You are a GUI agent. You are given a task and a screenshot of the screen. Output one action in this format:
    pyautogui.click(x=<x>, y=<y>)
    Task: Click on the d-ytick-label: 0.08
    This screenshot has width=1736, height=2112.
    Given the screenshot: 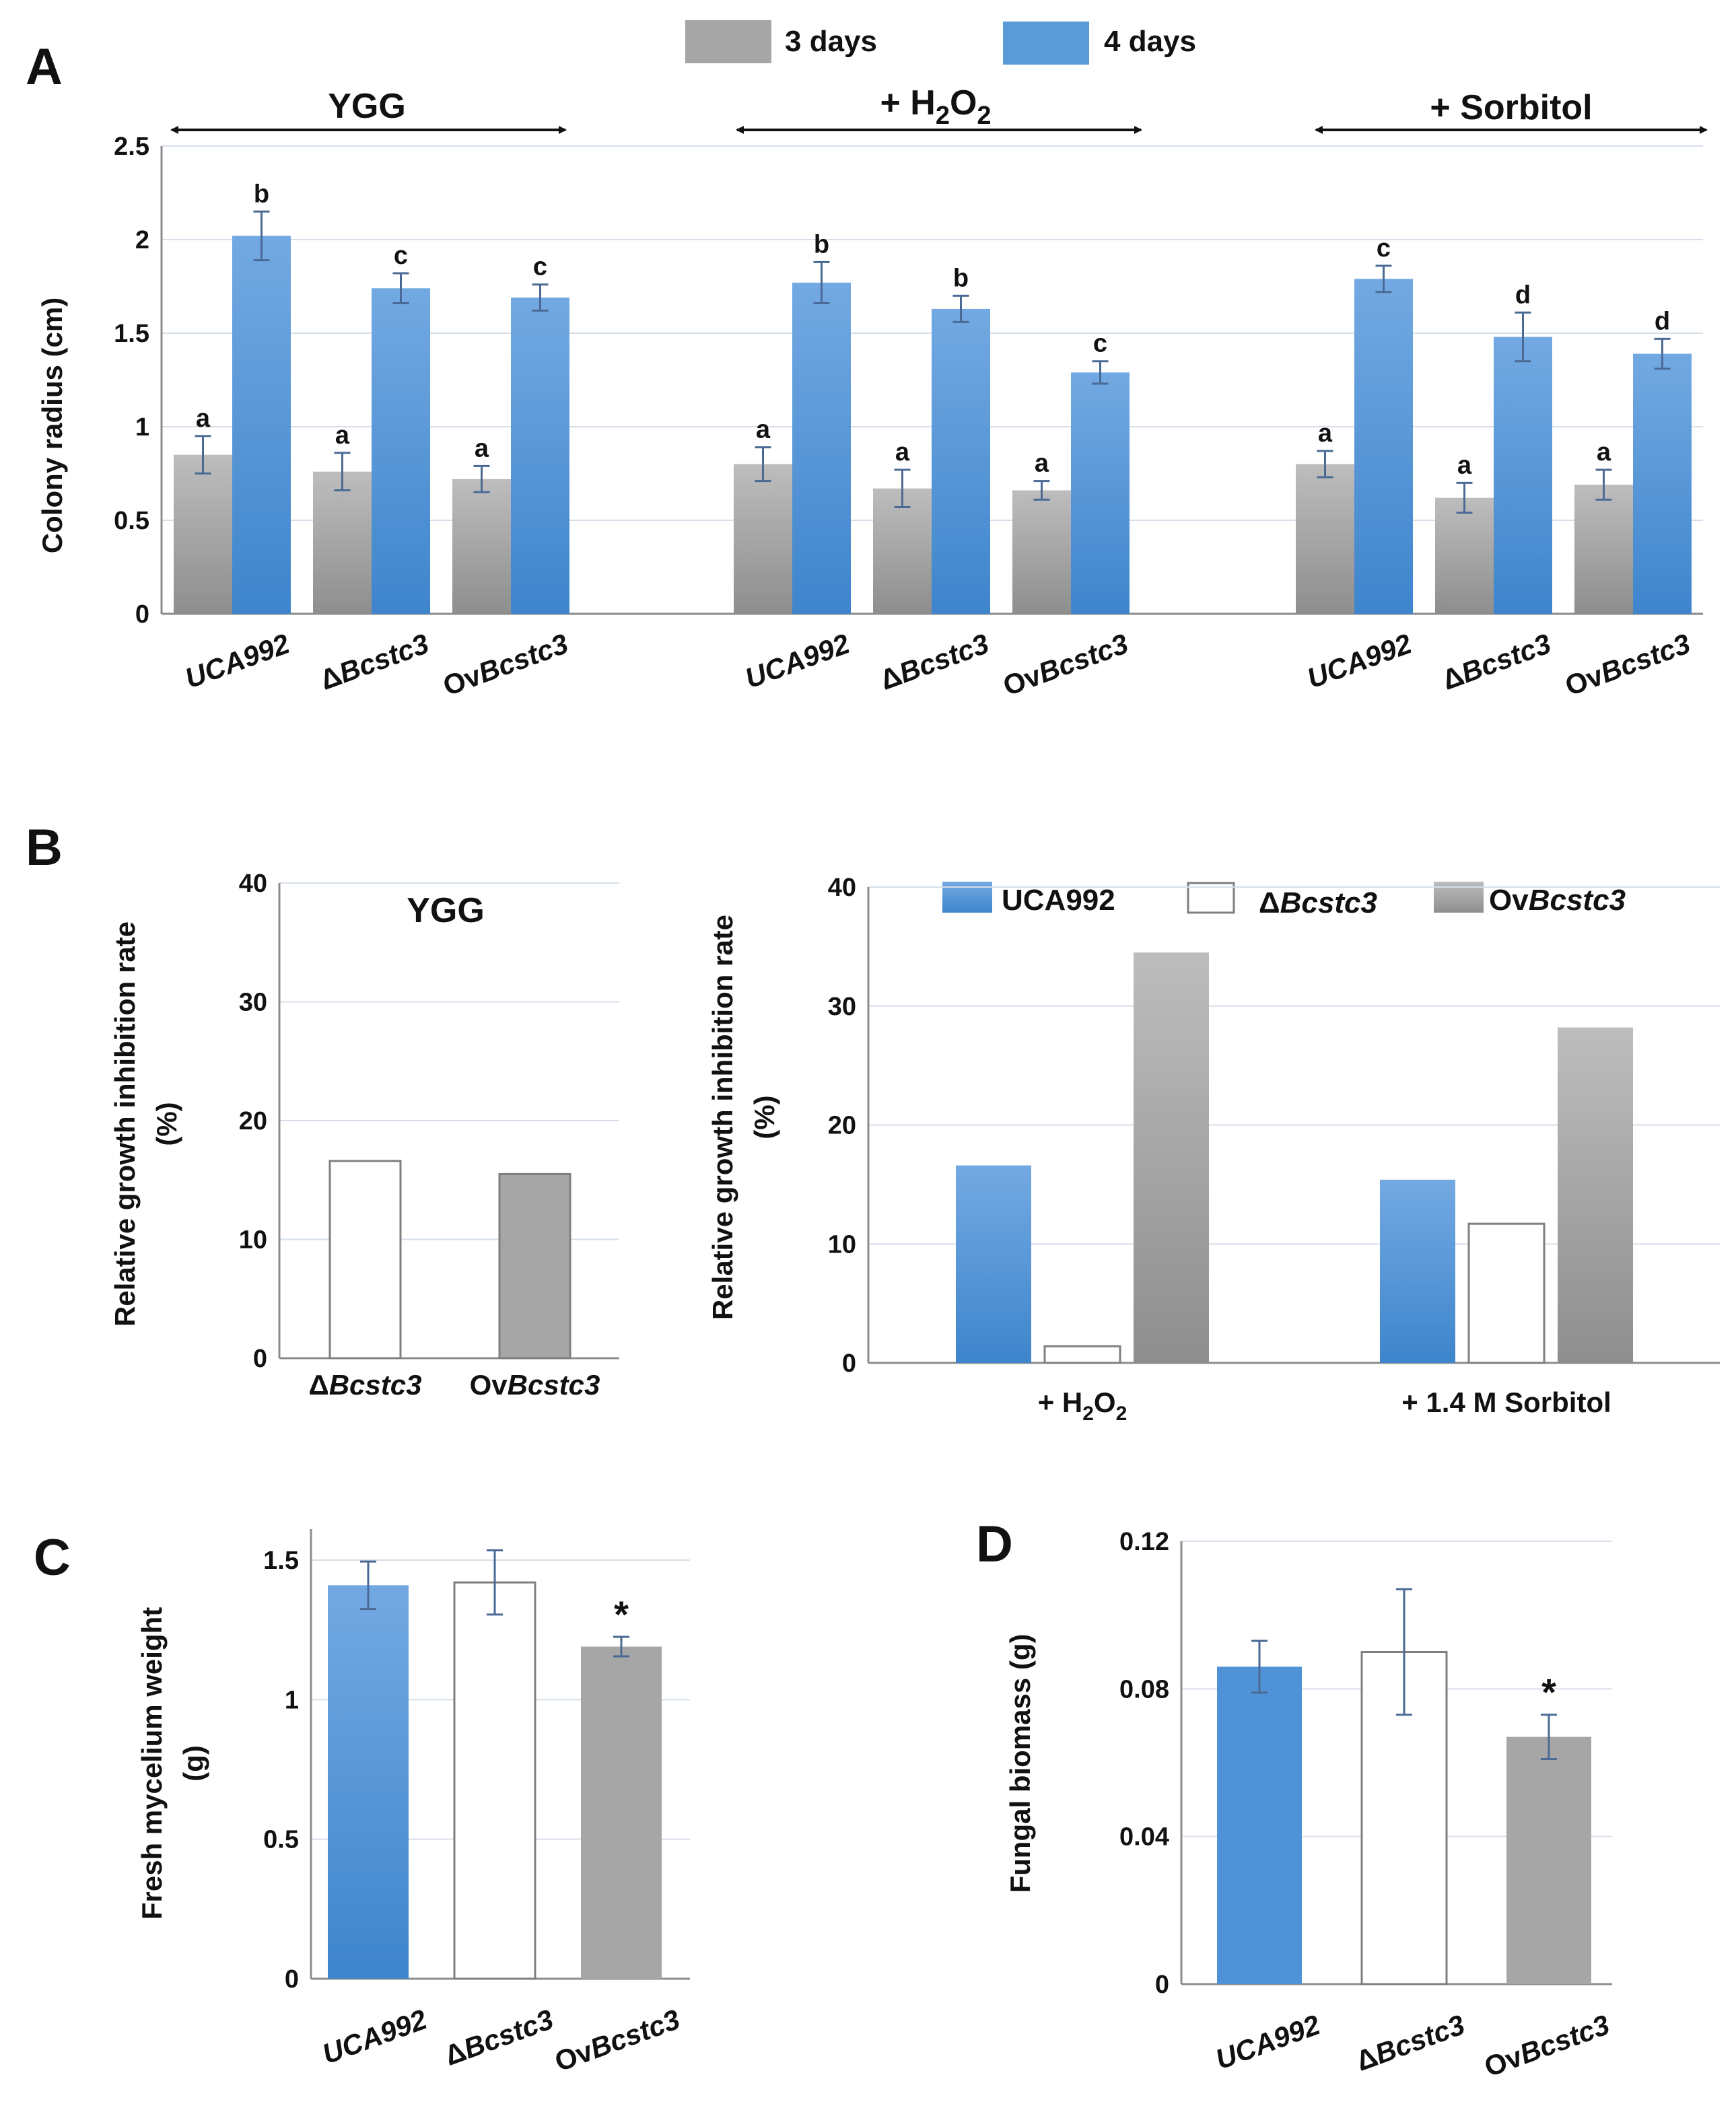 What is the action you would take?
    pyautogui.click(x=1144, y=1689)
    